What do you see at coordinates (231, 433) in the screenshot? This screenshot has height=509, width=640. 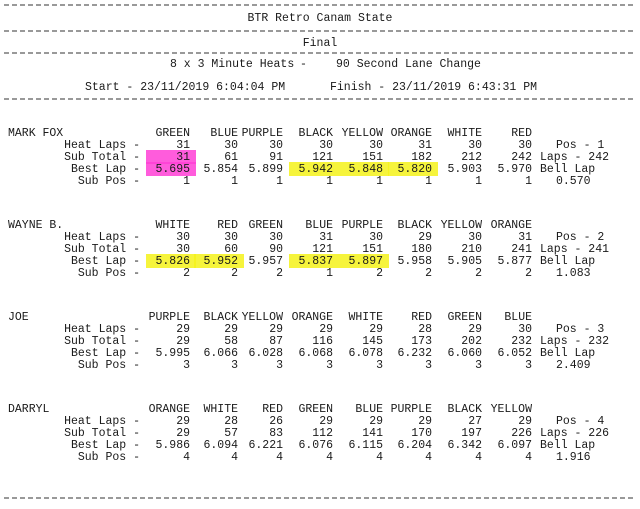 I see `cell: 57` at bounding box center [231, 433].